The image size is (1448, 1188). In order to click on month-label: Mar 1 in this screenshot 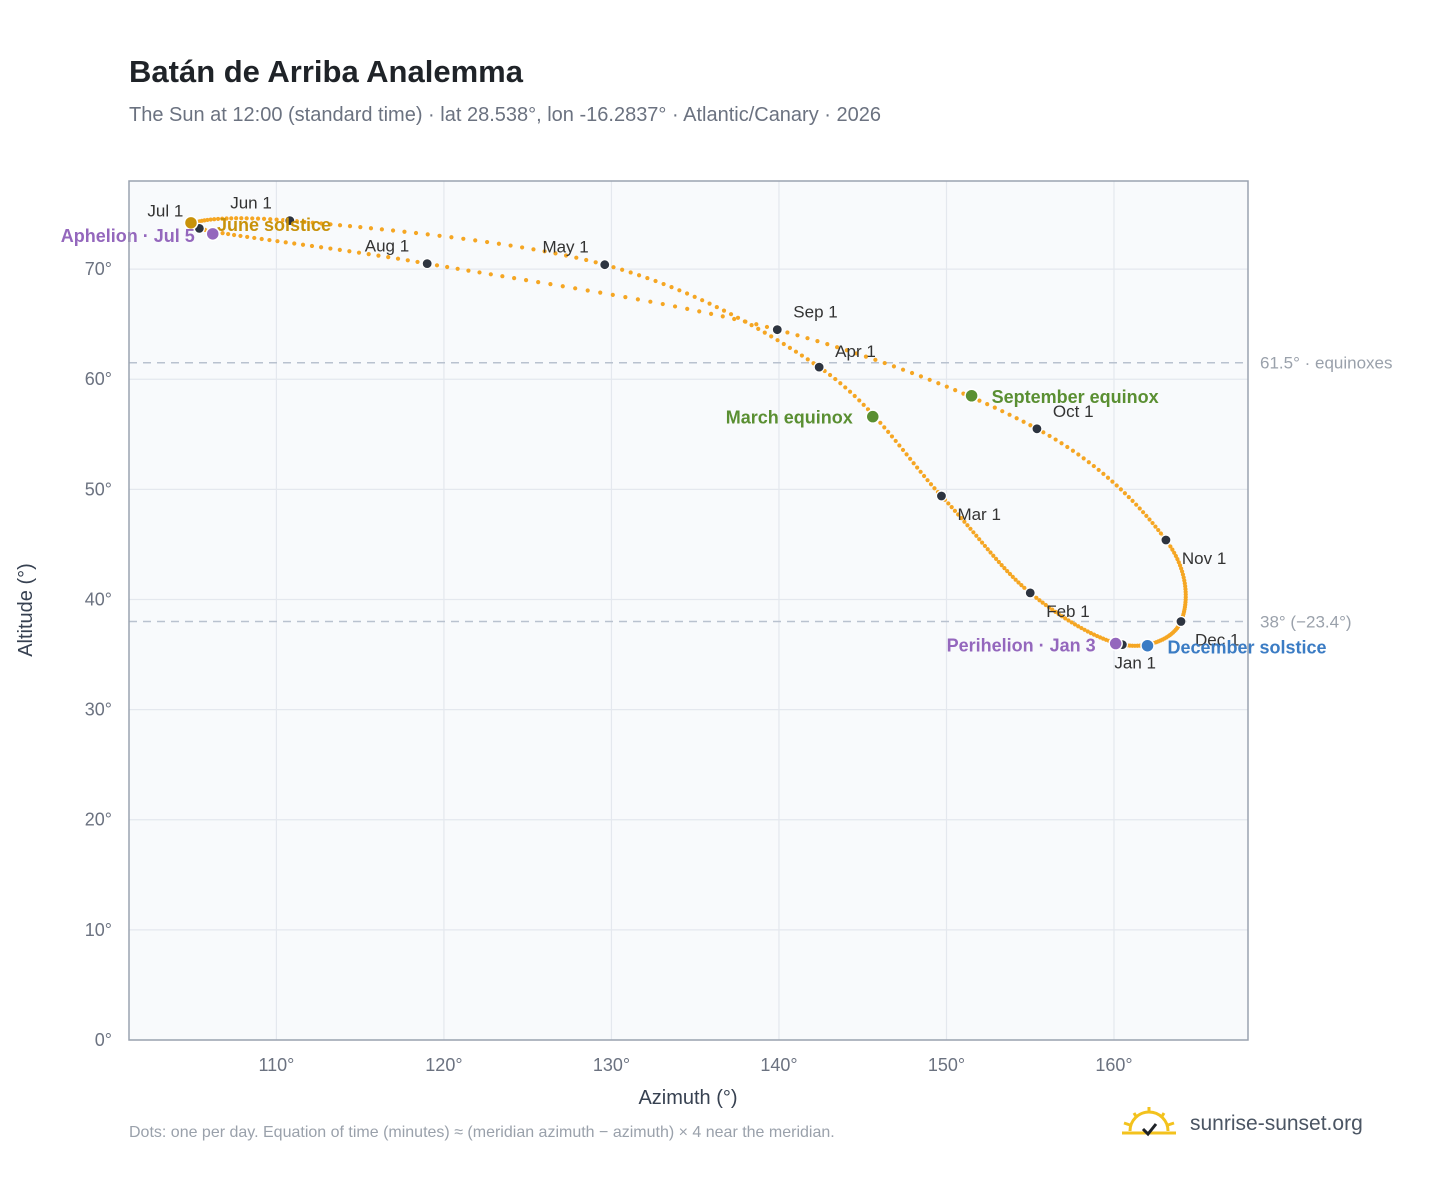, I will do `click(978, 514)`.